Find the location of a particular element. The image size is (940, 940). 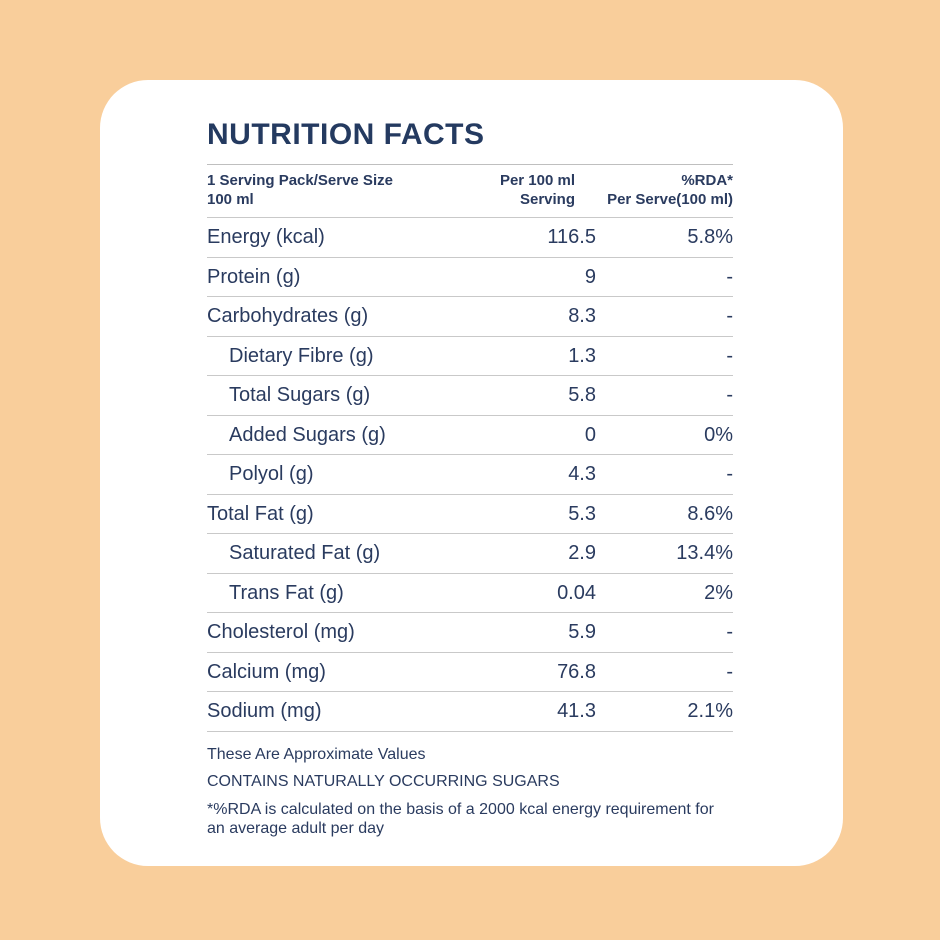

nutrient-label: Saturated Fat (g) is located at coordinates (305, 553).